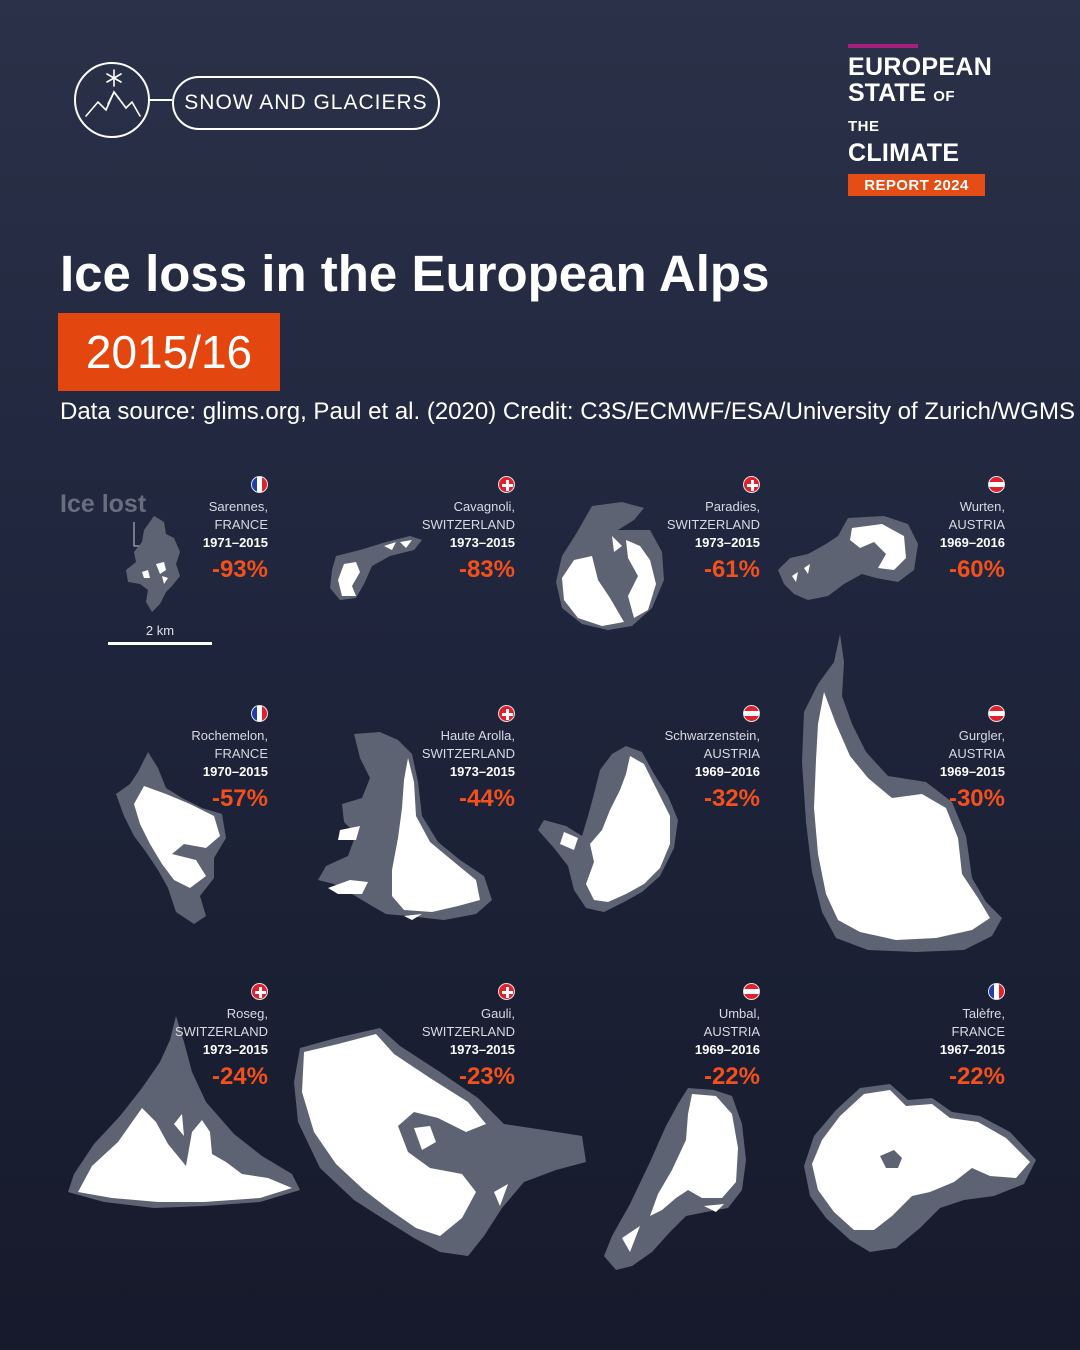 The height and width of the screenshot is (1350, 1080). What do you see at coordinates (731, 798) in the screenshot?
I see `glacier-change: -32%` at bounding box center [731, 798].